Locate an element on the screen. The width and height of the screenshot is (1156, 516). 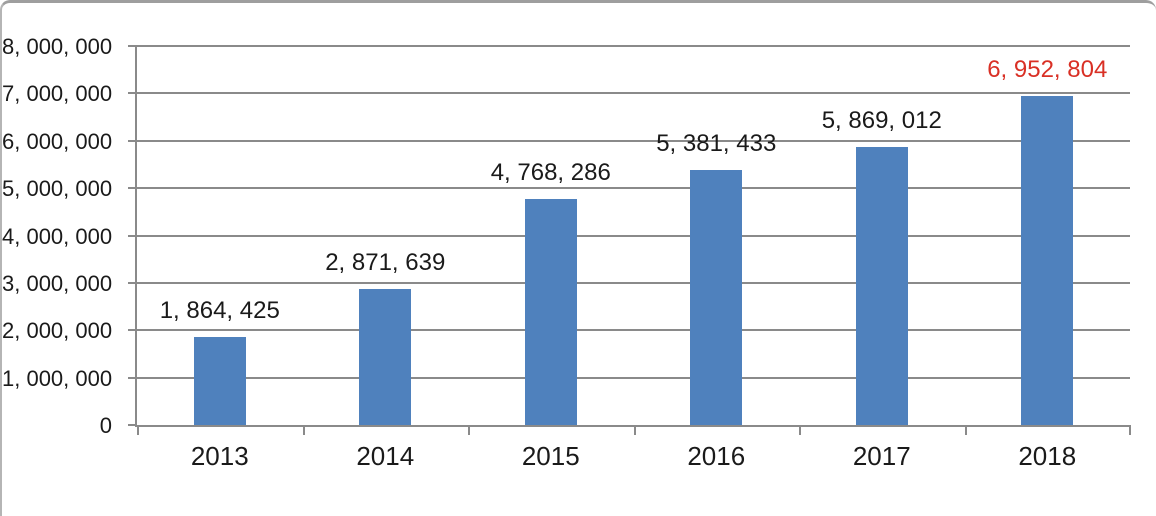
y-tick-label: 7, 000, 000 is located at coordinates (57, 94).